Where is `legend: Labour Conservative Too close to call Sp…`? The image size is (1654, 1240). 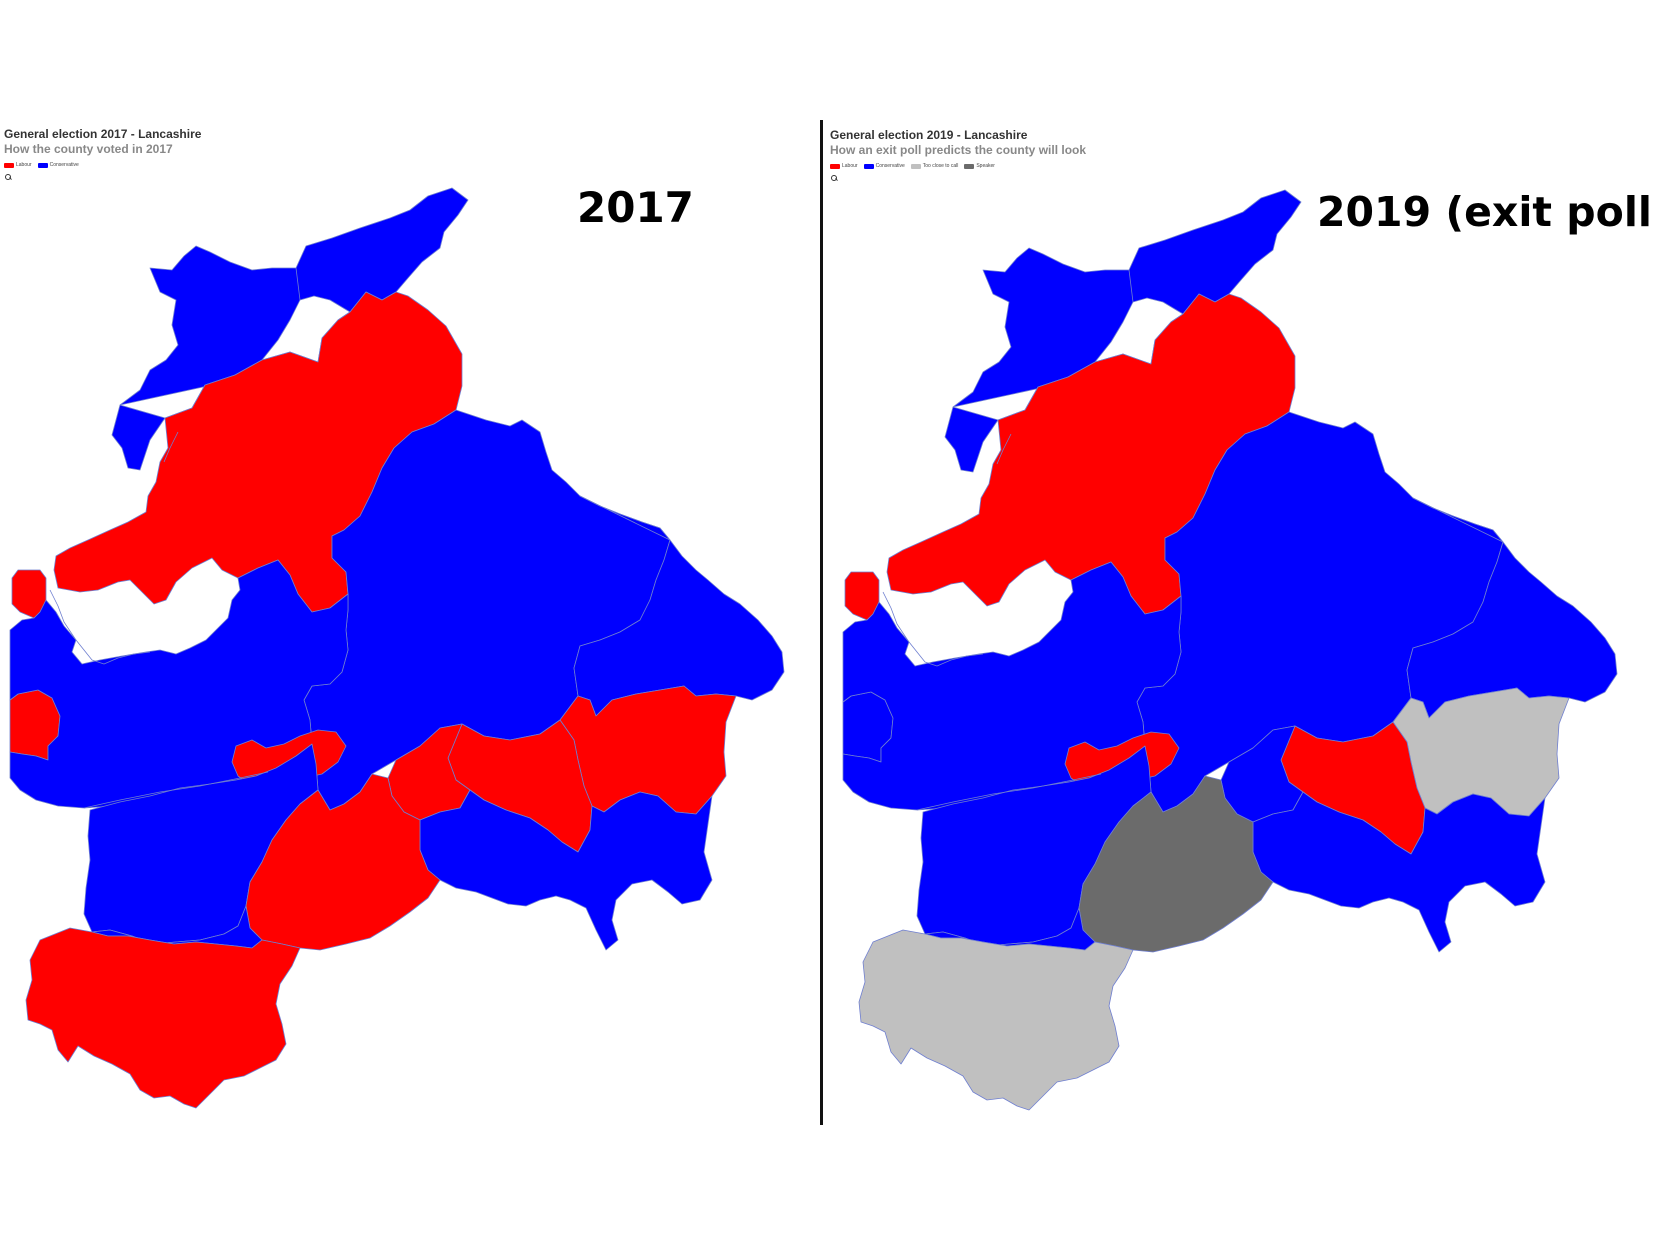
legend: Labour Conservative Too close to call Sp… is located at coordinates (958, 166).